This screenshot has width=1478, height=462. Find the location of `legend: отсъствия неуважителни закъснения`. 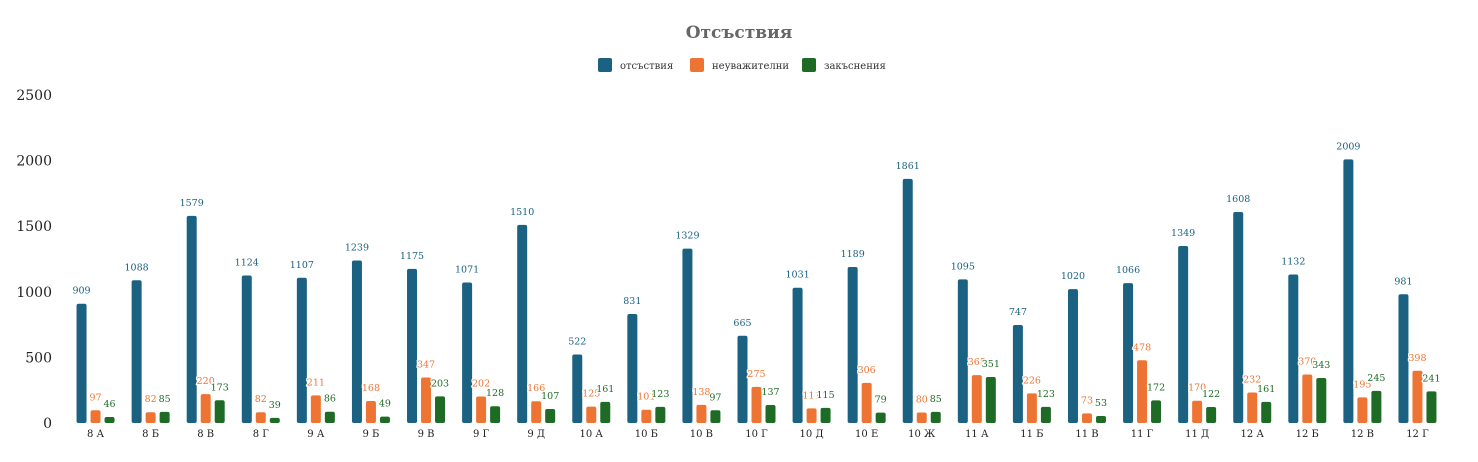

legend: отсъствия неуважителни закъснения is located at coordinates (742, 65).